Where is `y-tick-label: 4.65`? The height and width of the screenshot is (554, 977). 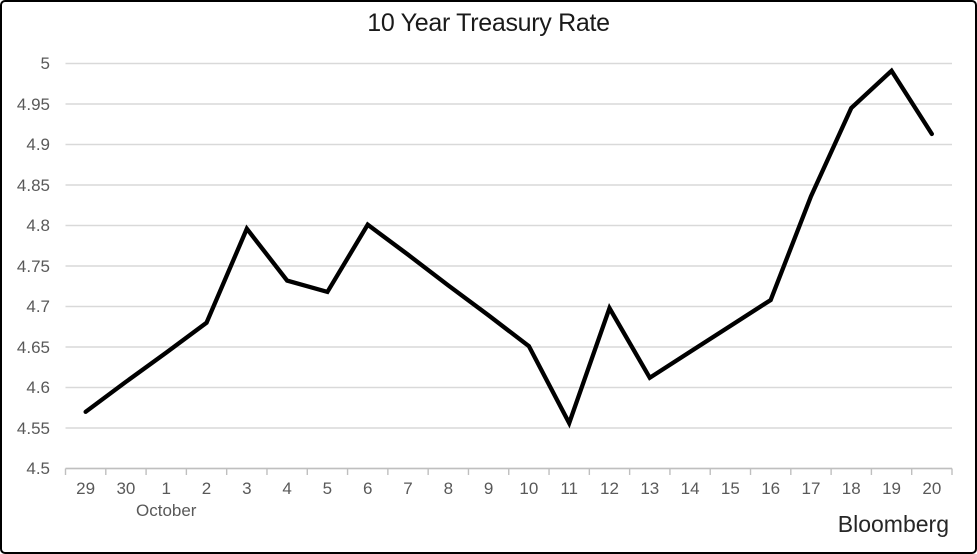
y-tick-label: 4.65 is located at coordinates (33, 347).